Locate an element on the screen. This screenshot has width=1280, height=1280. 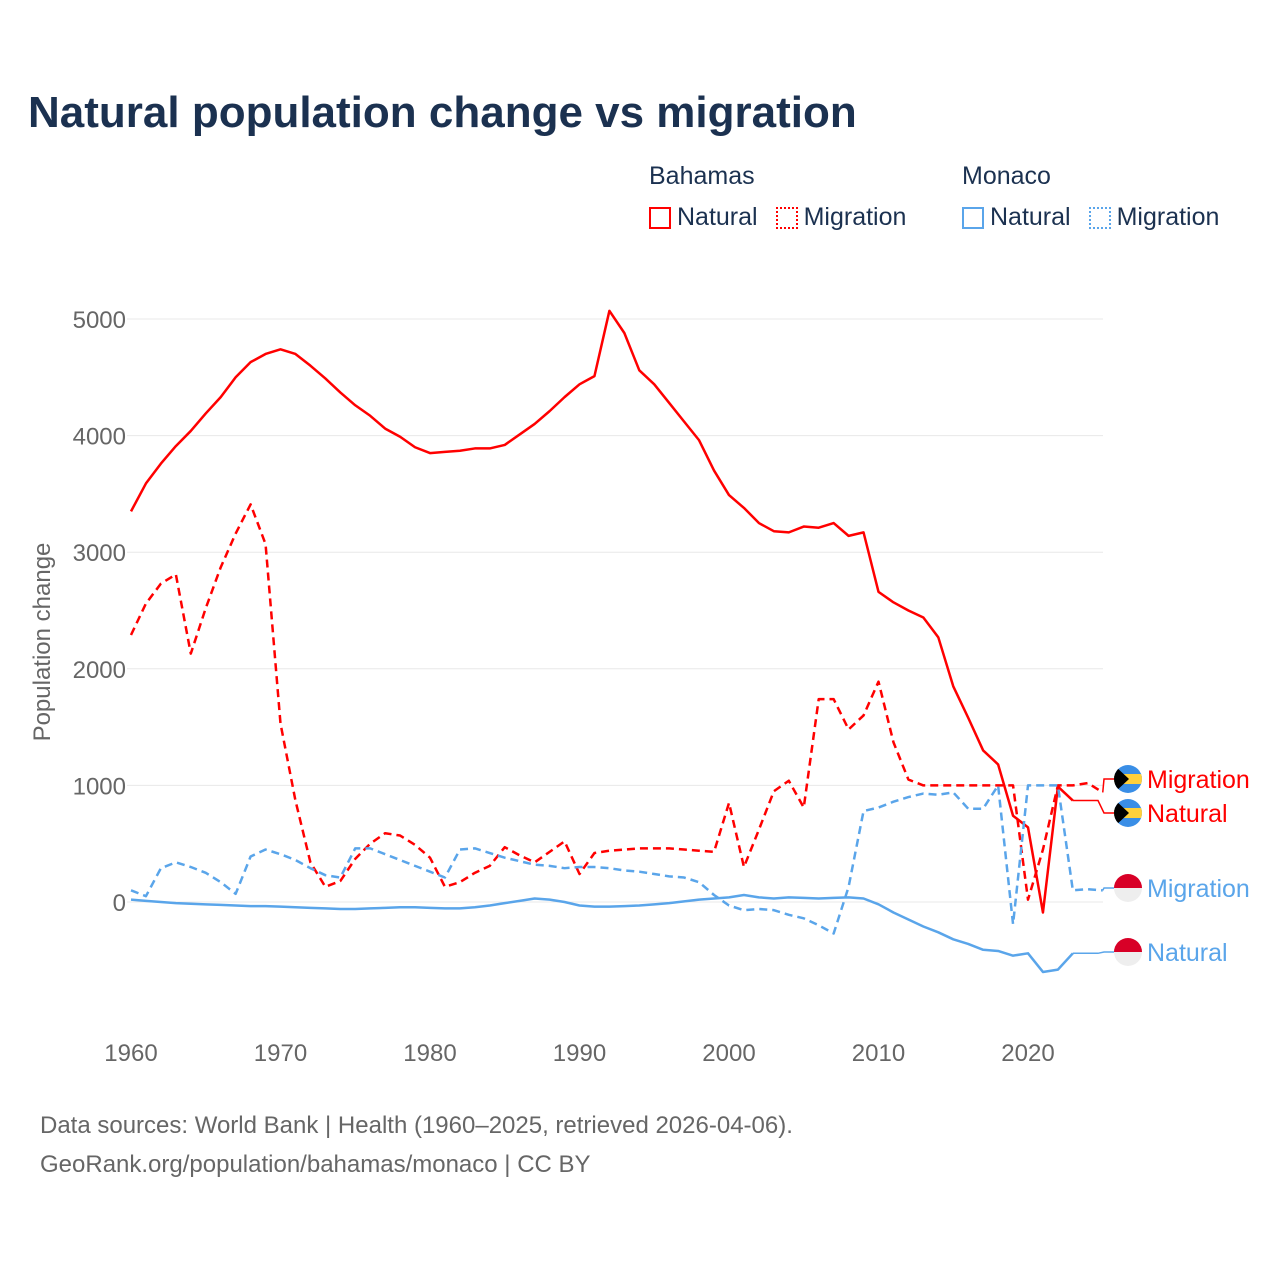
legend-item-bahamas-natural: Natural is located at coordinates (703, 217).